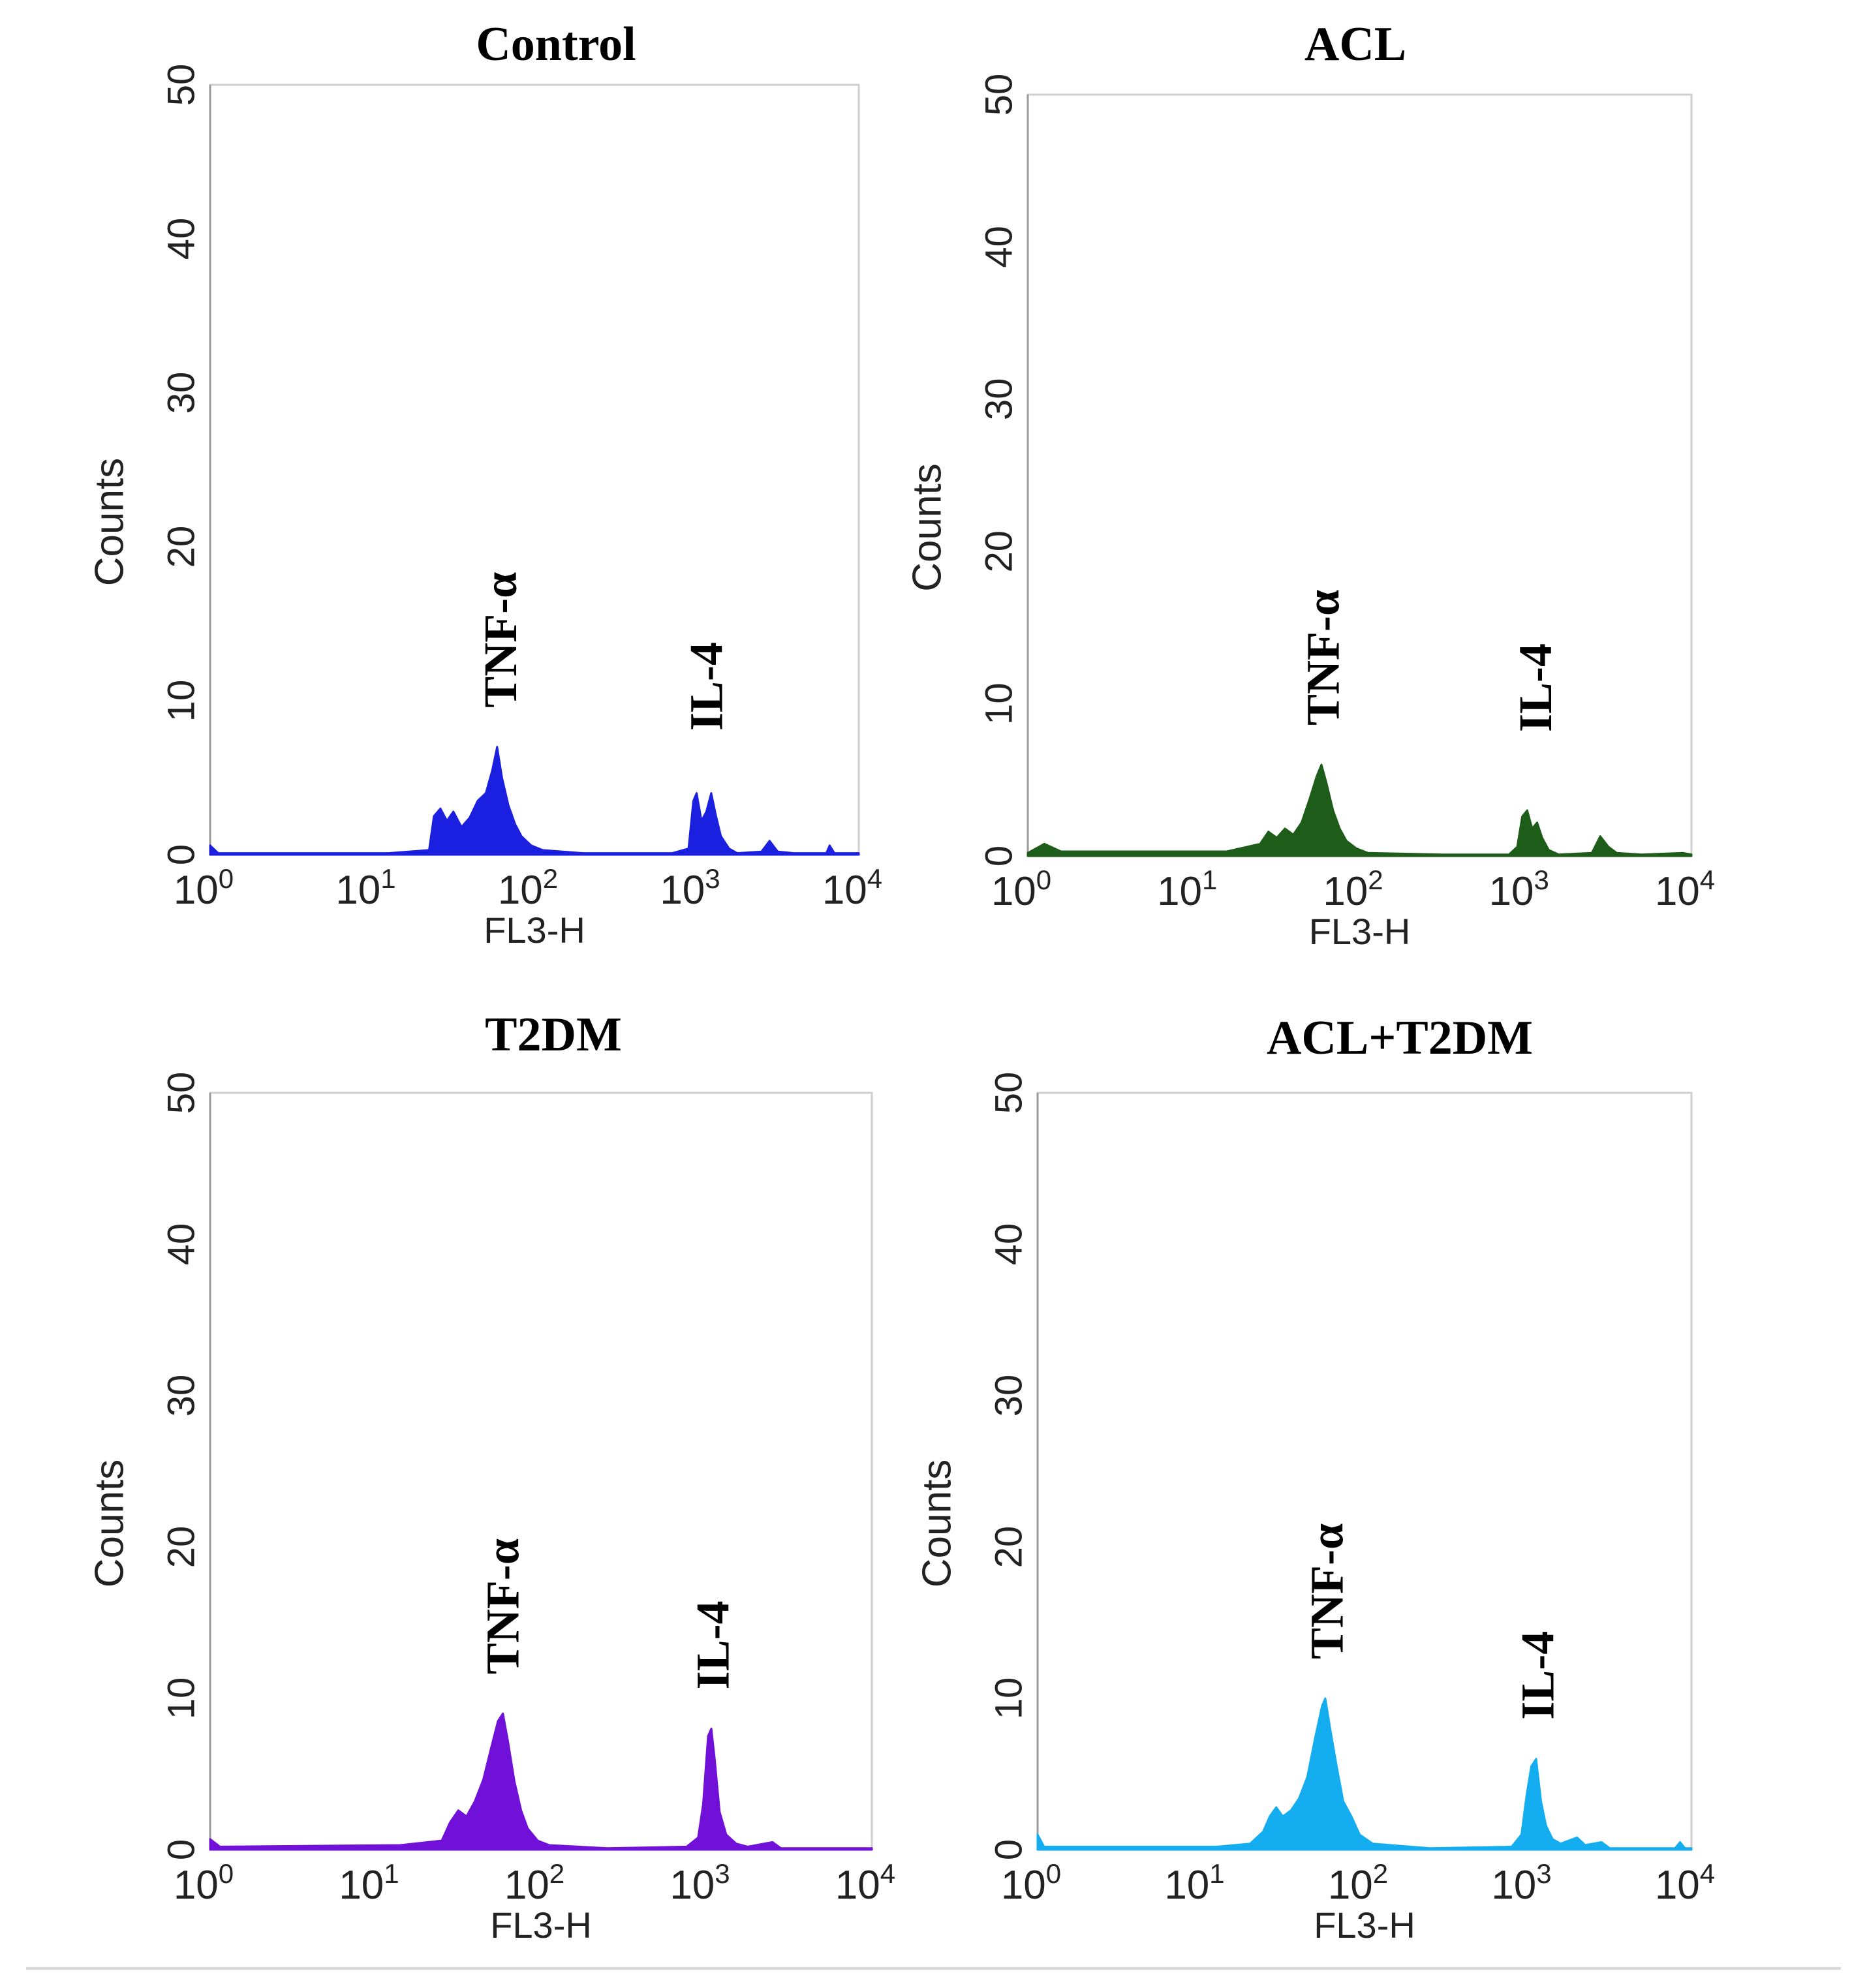 This screenshot has height=1988, width=1867. I want to click on panel-title: ACL, so click(1355, 44).